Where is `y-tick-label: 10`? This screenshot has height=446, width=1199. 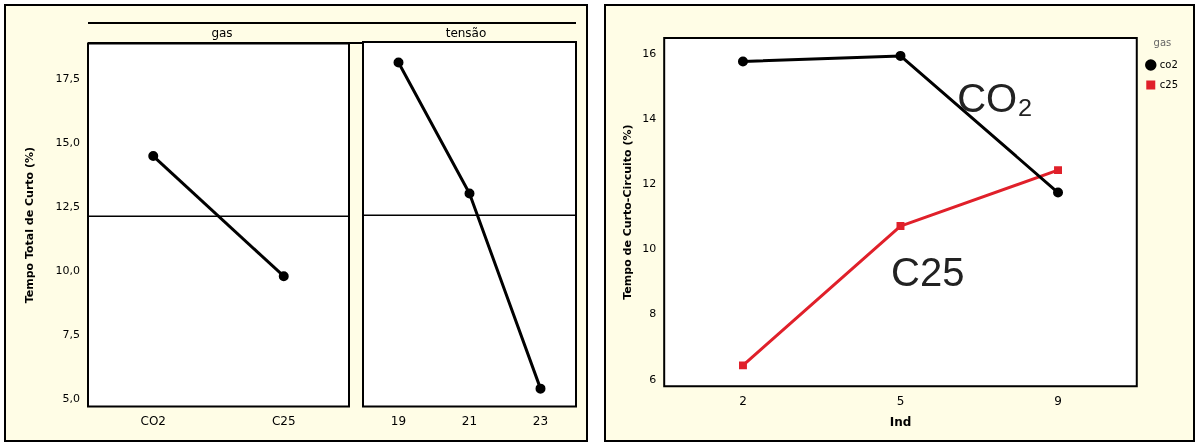
y-tick-label: 10 is located at coordinates (649, 249).